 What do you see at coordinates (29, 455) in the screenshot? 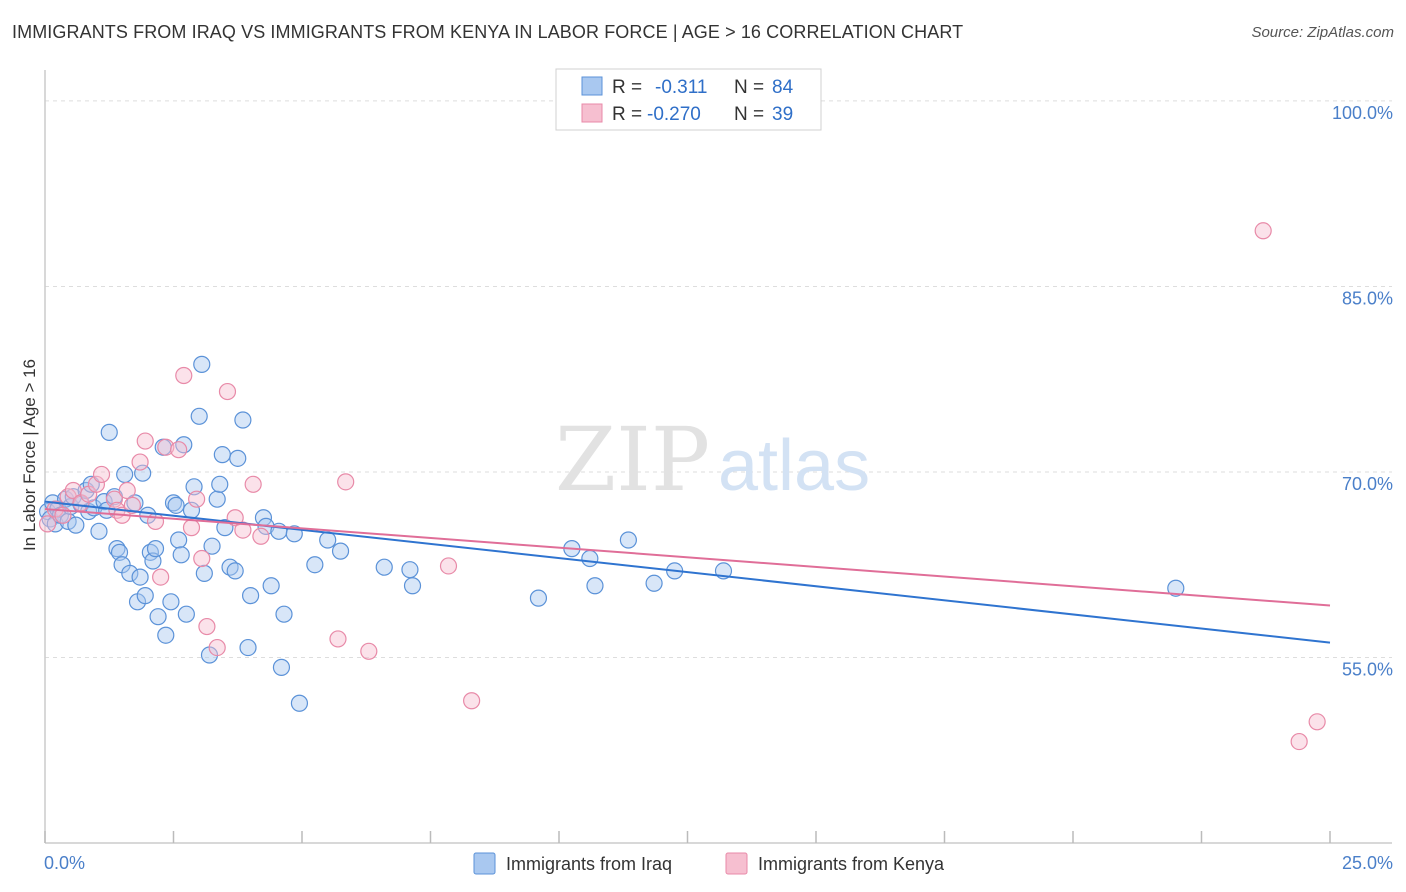
I see `y-axis-title: In Labor Force | Age > 16` at bounding box center [29, 455].